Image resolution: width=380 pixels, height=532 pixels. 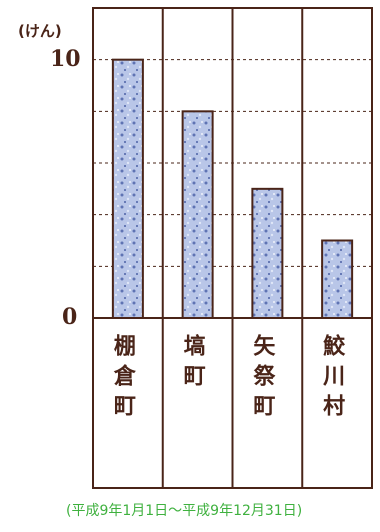 What do you see at coordinates (122, 379) in the screenshot?
I see `category-label-1: 棚倉町` at bounding box center [122, 379].